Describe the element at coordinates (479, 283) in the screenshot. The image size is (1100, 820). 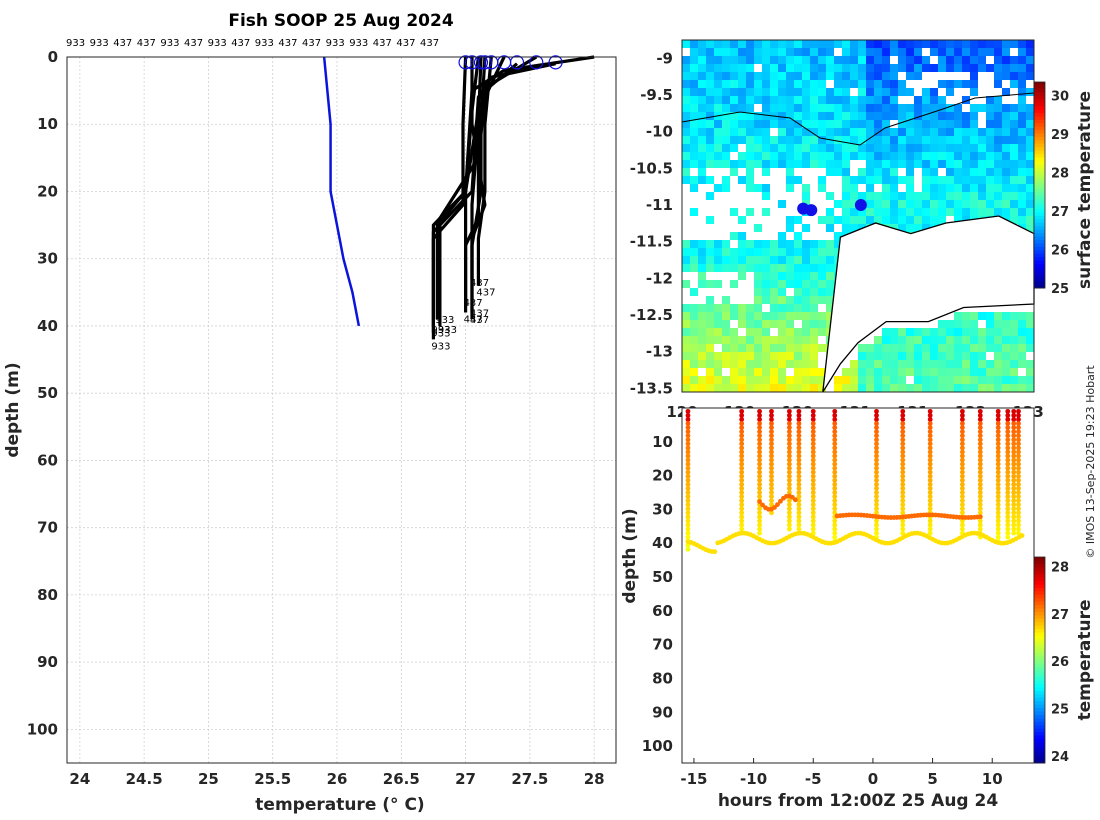
I see `profile-label-7: 437` at that location.